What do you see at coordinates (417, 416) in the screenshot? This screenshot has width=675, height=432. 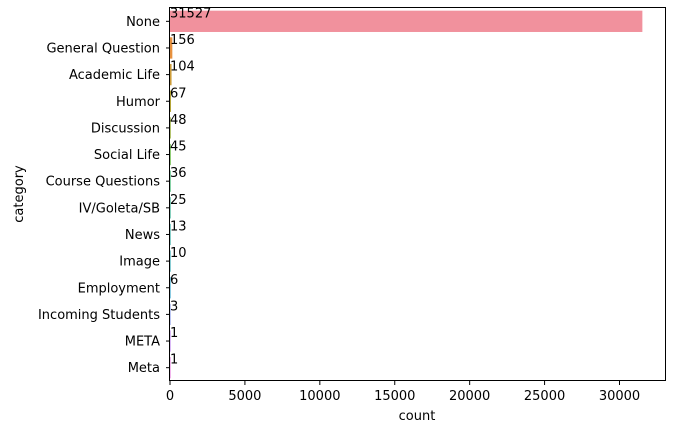 I see `x-axis-label: count` at bounding box center [417, 416].